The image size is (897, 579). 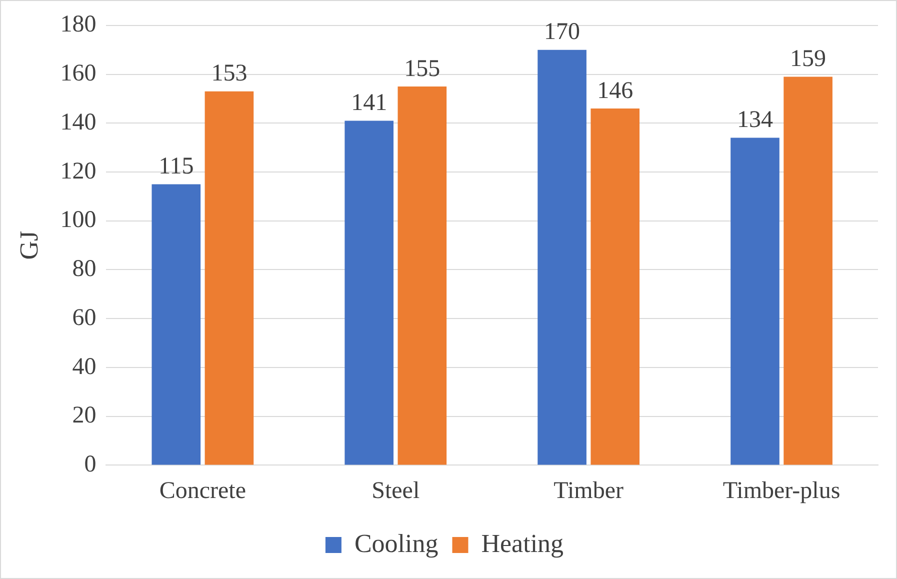 What do you see at coordinates (202, 491) in the screenshot?
I see `x-tick-label: Concrete` at bounding box center [202, 491].